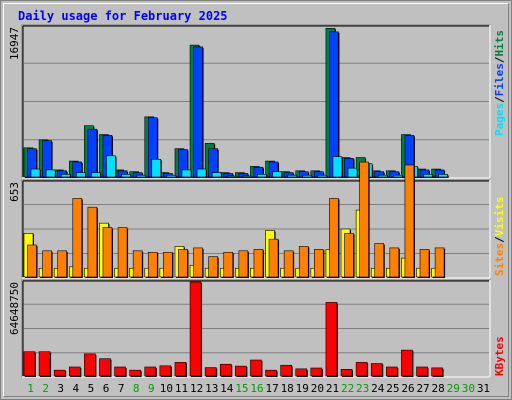  What do you see at coordinates (14, 192) in the screenshot?
I see `panel-max-label: 653` at bounding box center [14, 192].